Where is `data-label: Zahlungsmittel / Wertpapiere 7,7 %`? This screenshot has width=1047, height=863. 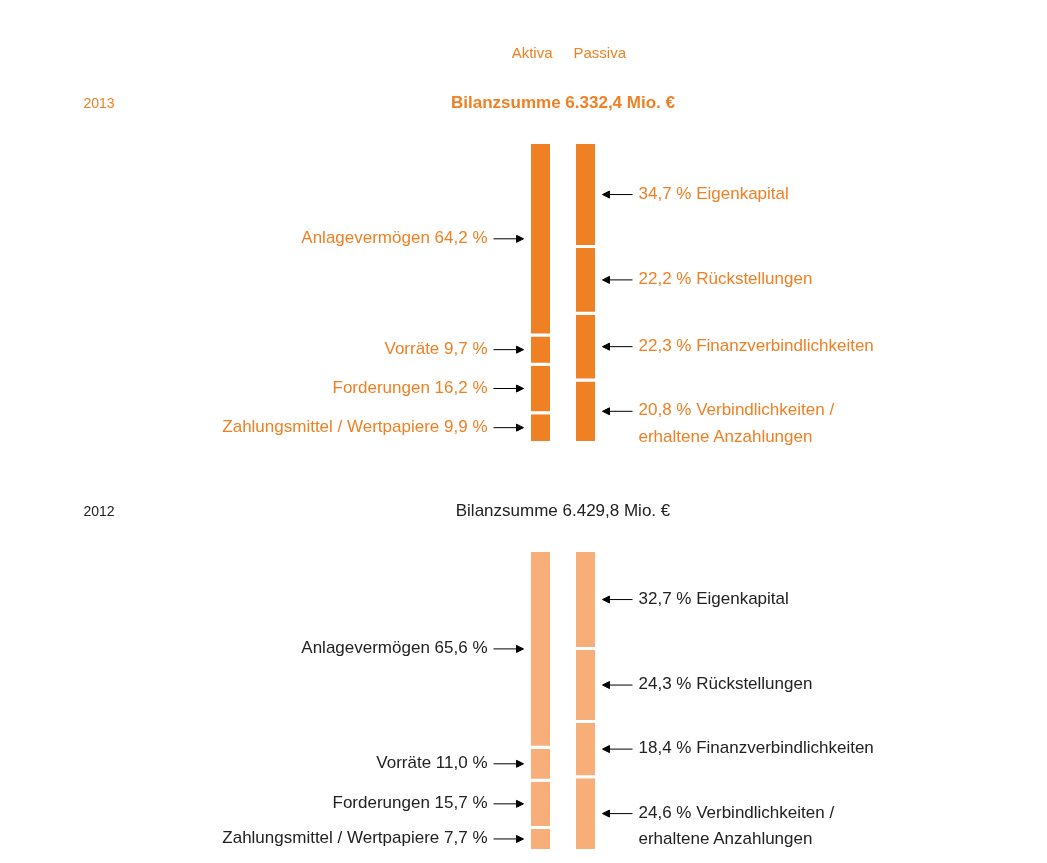
data-label: Zahlungsmittel / Wertpapiere 7,7 % is located at coordinates (355, 837).